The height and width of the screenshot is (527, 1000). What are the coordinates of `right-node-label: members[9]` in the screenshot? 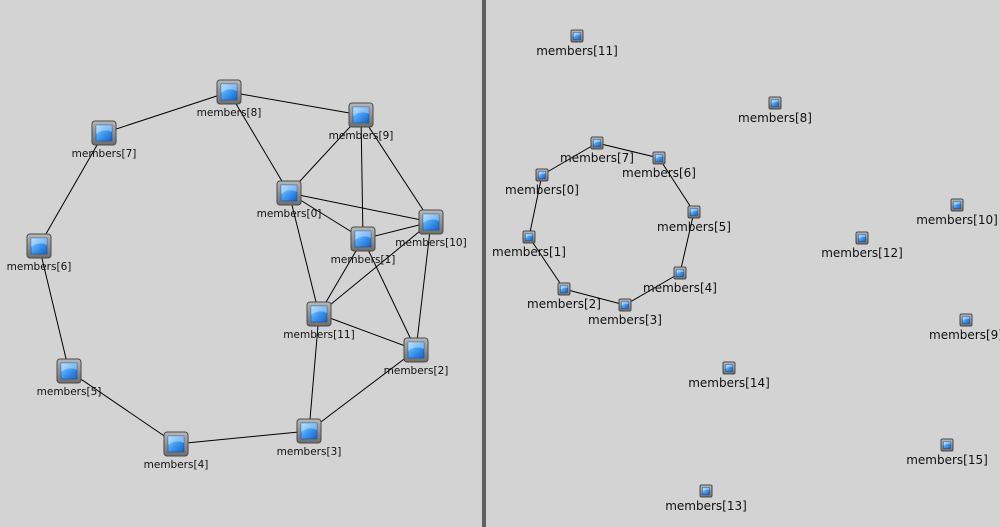 It's located at (964, 335).